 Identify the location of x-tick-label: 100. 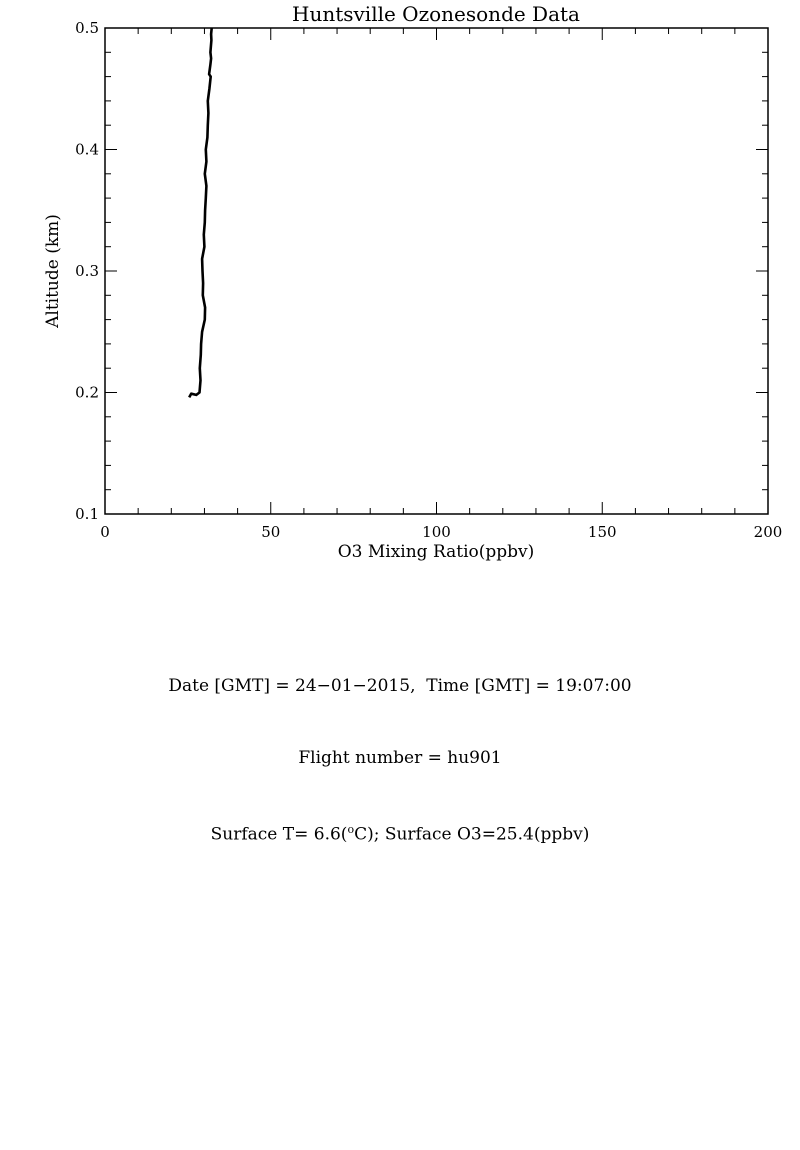
(436, 532).